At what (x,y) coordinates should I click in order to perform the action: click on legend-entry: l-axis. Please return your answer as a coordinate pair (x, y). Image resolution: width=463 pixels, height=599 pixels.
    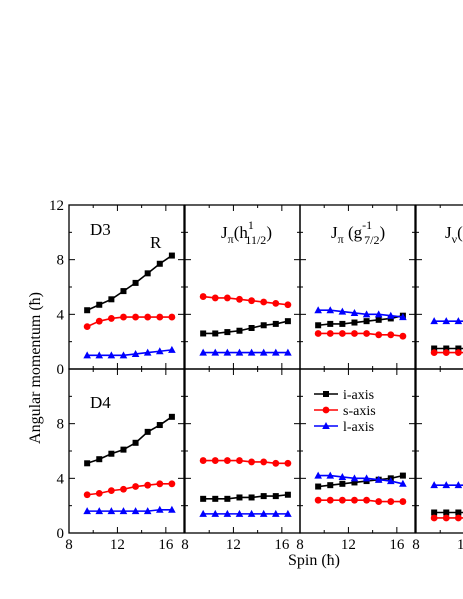
    Looking at the image, I should click on (358, 427).